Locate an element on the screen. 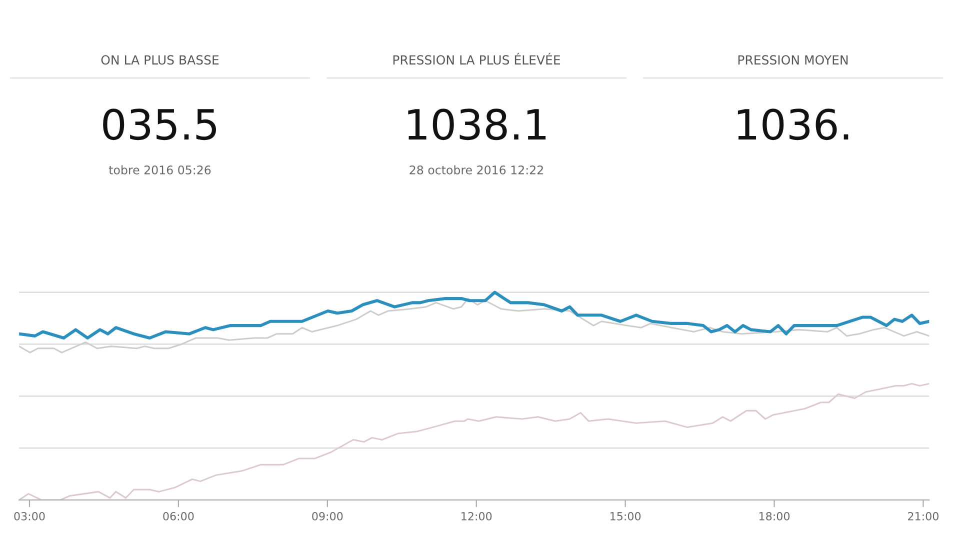  x-tick-label: 15:00 is located at coordinates (625, 516).